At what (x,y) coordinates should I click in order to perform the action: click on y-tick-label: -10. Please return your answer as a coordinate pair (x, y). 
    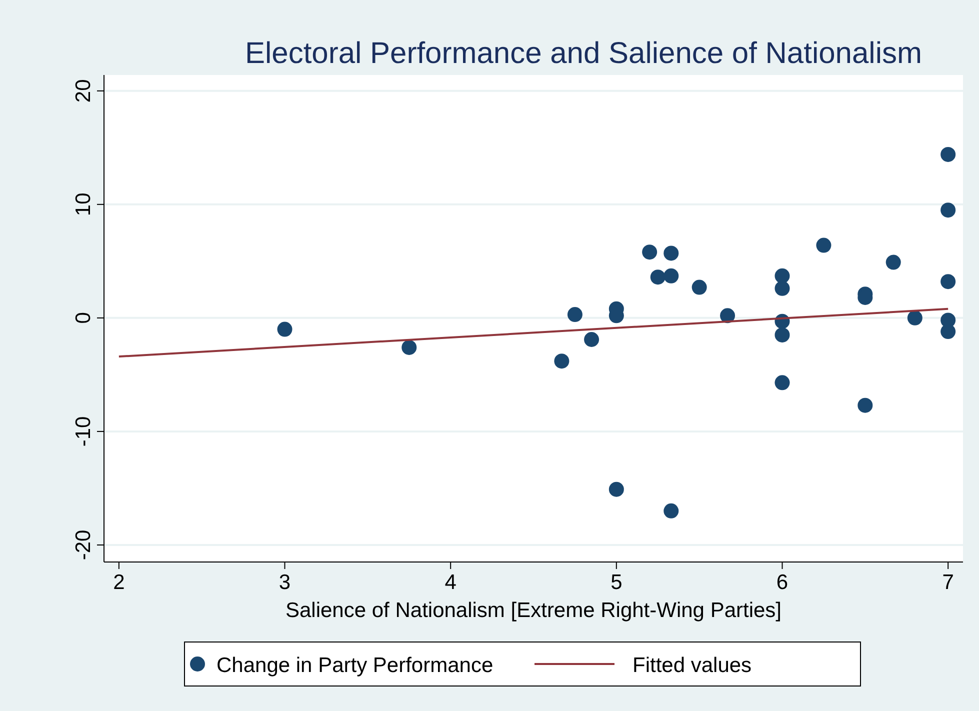
    Looking at the image, I should click on (83, 431).